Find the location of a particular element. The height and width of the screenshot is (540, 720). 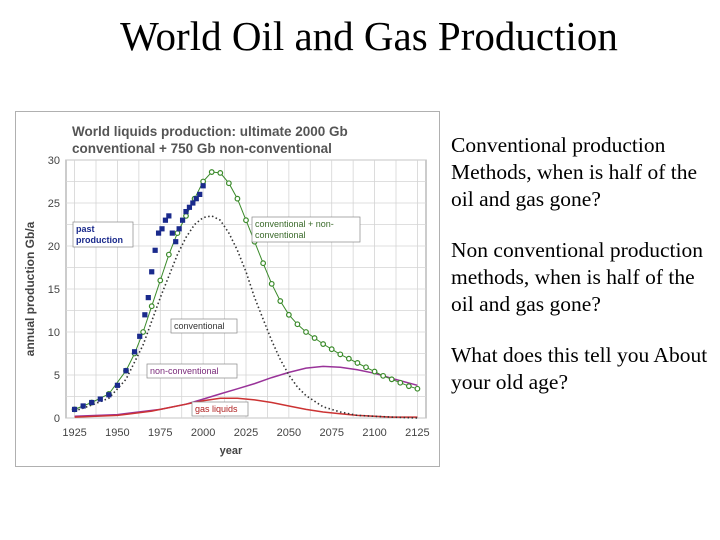

x-tick-label: 1975 is located at coordinates (160, 433).